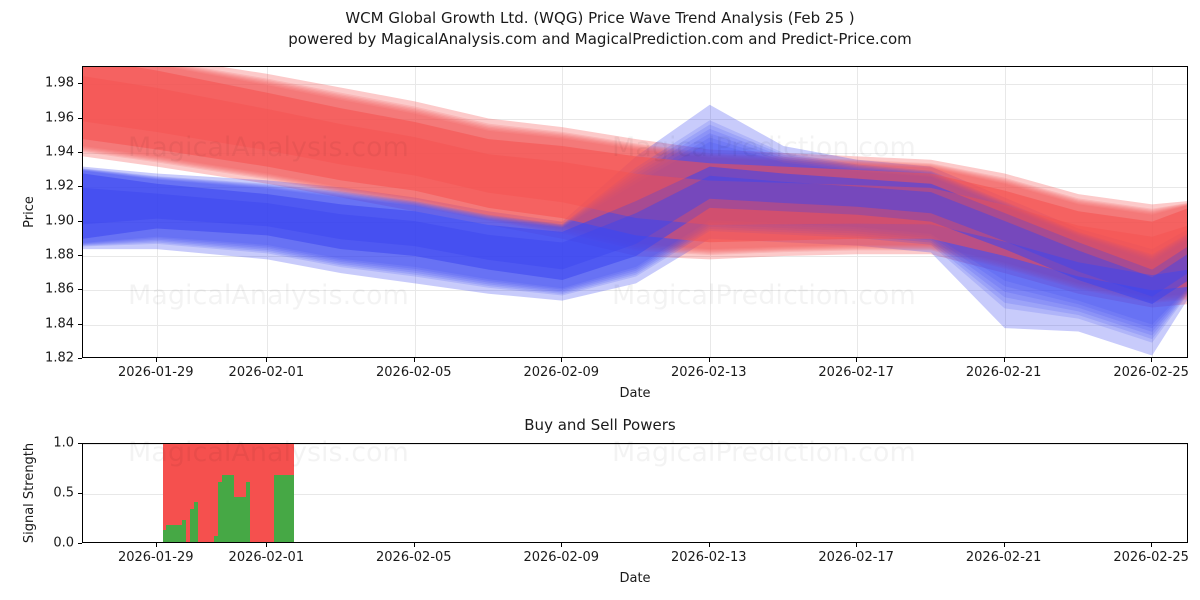 The width and height of the screenshot is (1200, 600). I want to click on price-y-tick-label: 1.90, so click(59, 221).